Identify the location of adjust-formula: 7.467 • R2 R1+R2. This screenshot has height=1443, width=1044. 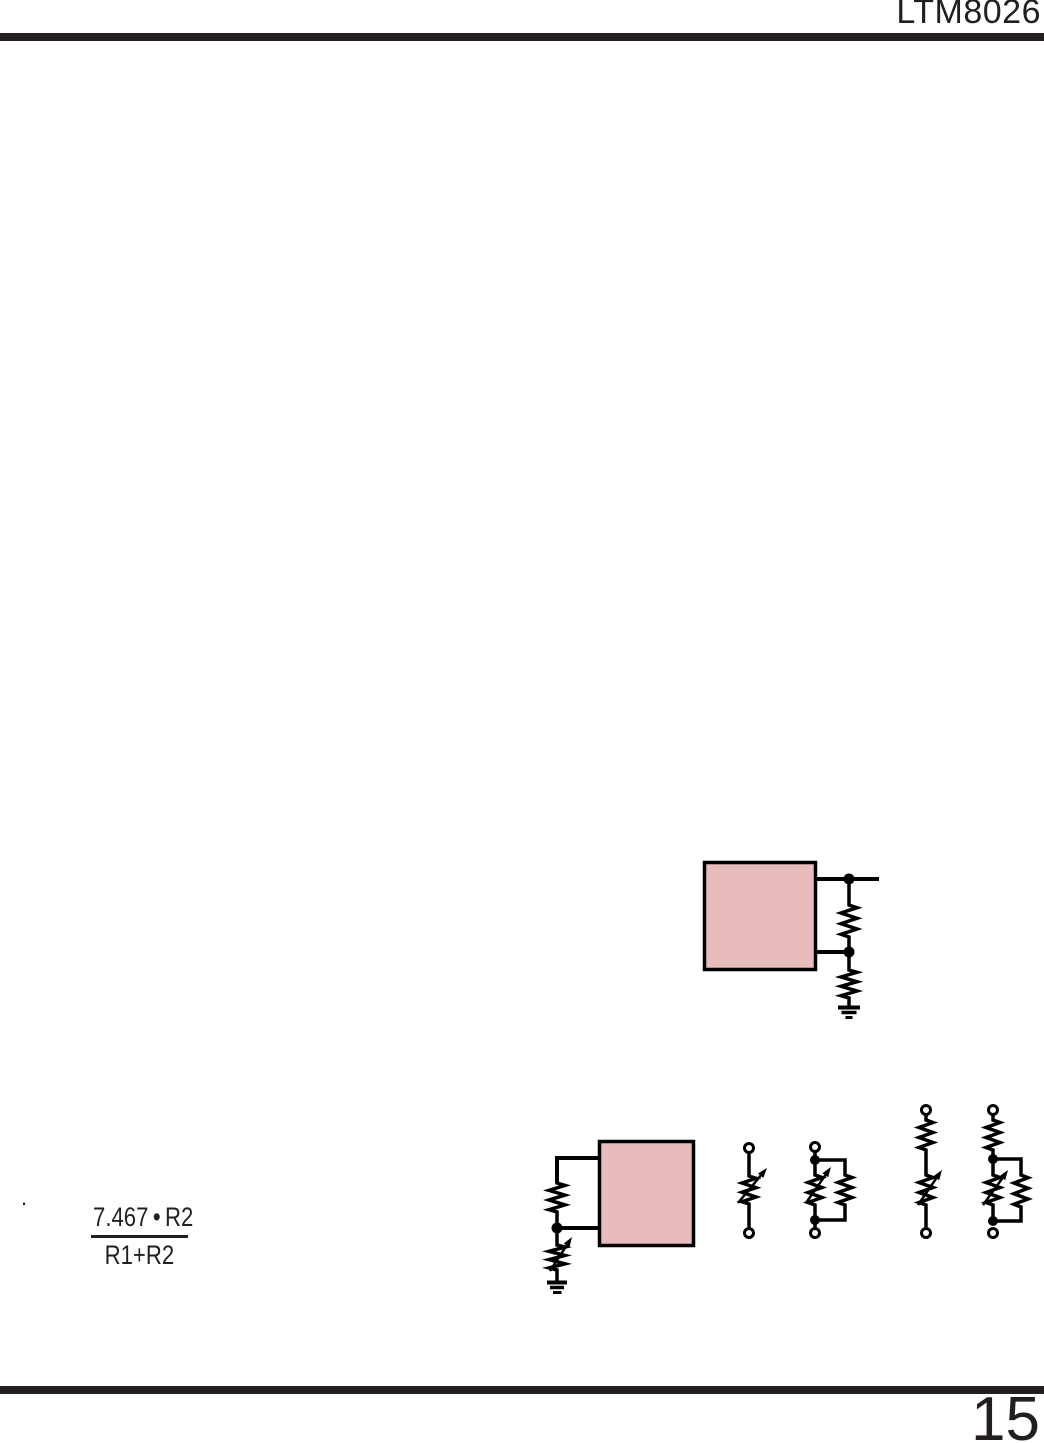
(139, 1236).